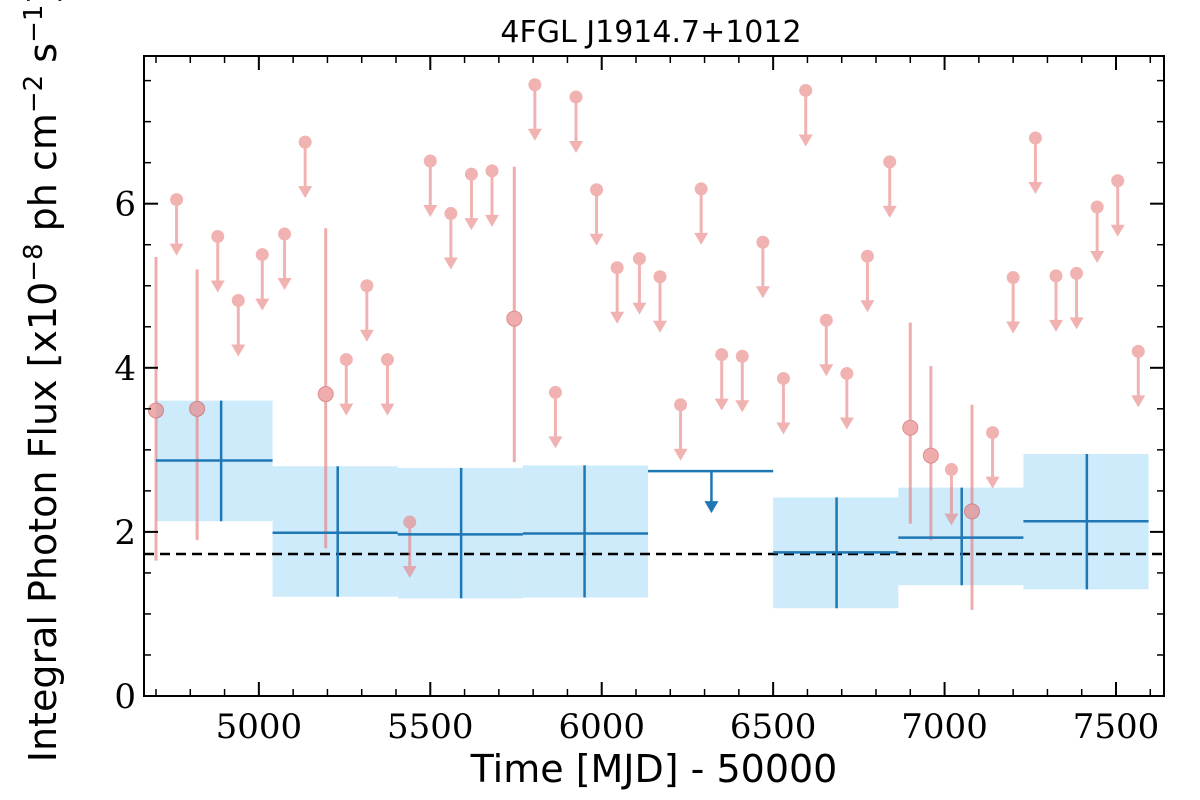 Image resolution: width=1200 pixels, height=800 pixels. Describe the element at coordinates (43, 59) in the screenshot. I see `y-axis-label-text: s` at that location.